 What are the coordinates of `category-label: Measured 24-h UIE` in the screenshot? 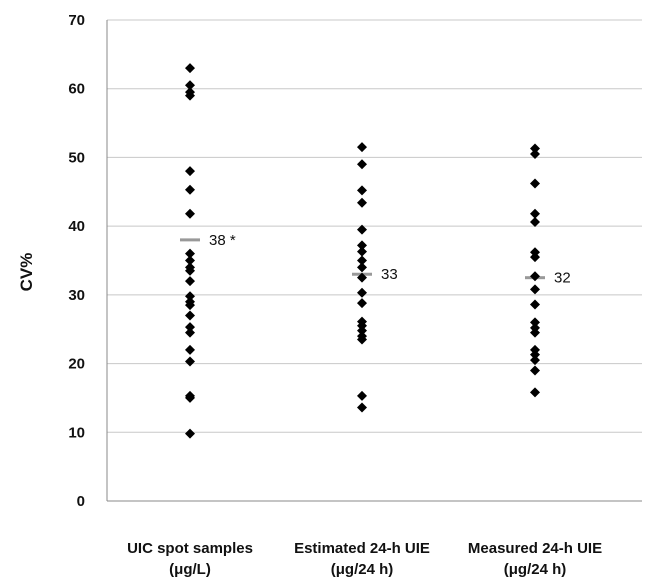 It's located at (535, 548).